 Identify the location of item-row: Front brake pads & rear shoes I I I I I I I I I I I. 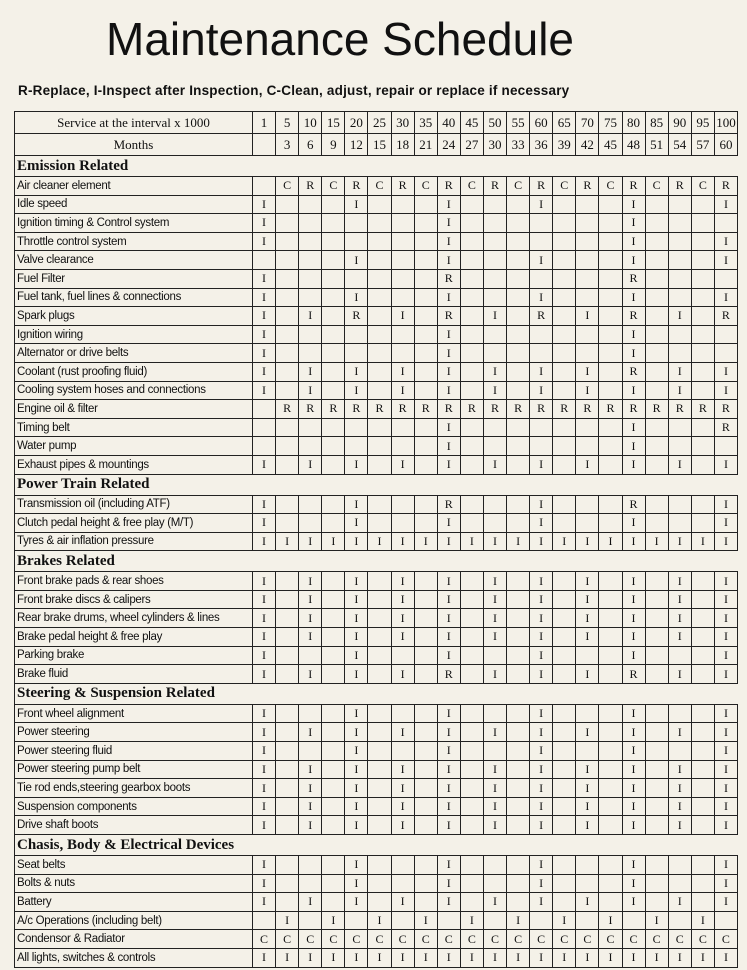
(376, 581).